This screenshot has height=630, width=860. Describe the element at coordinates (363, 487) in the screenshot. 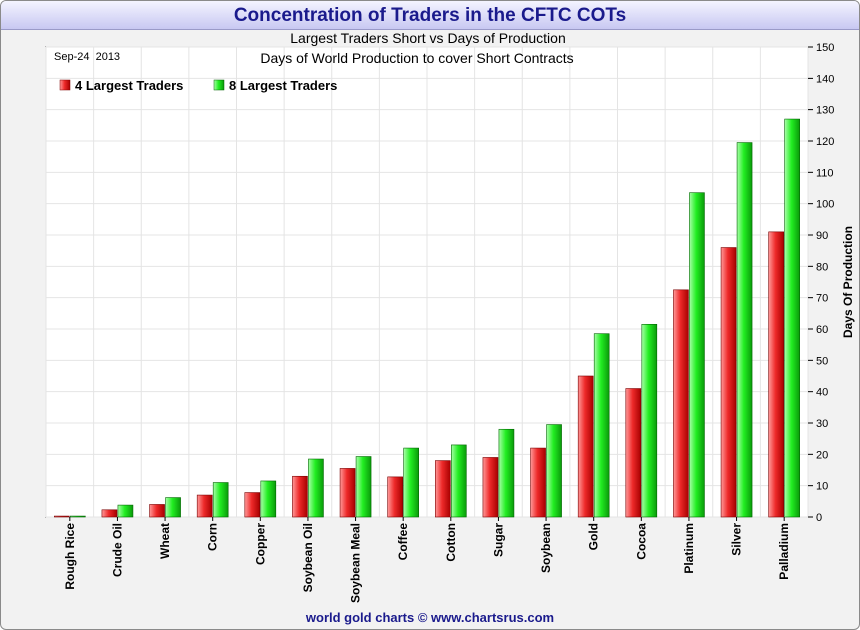

I see `bar-8-largest-soybean-meal` at that location.